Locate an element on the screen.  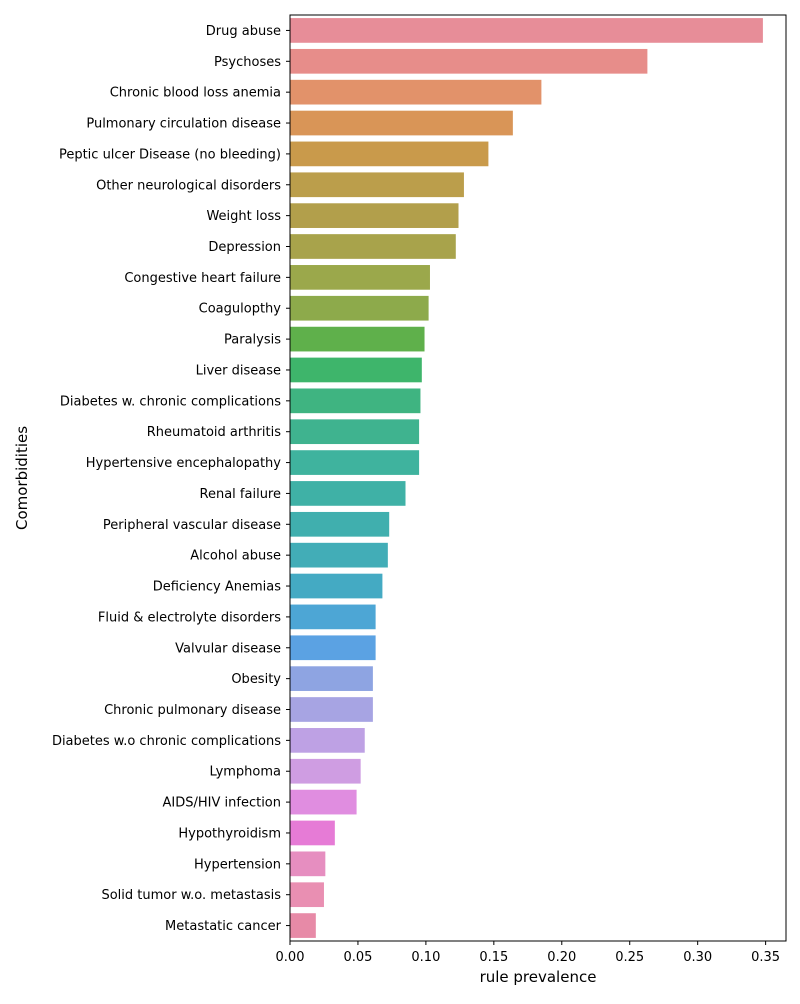
x-tick-label: 0.25 is located at coordinates (629, 957).